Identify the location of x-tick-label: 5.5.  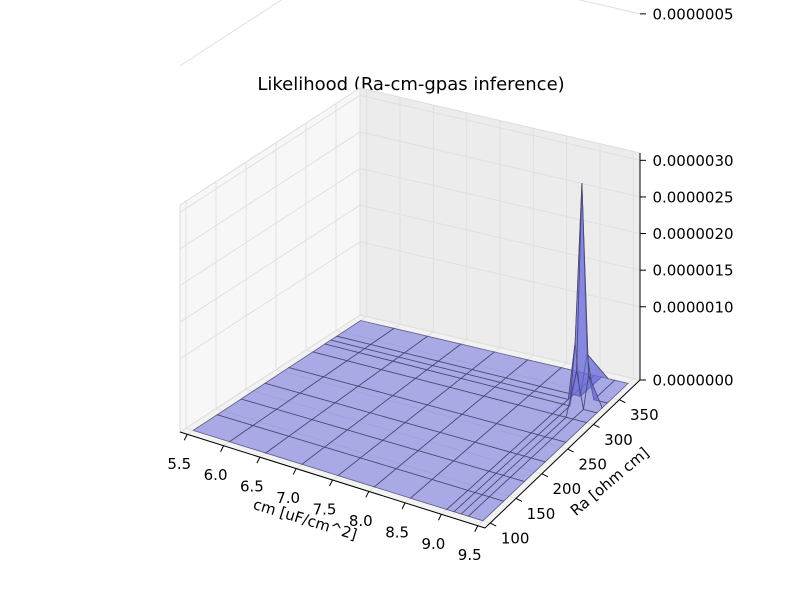
(179, 464).